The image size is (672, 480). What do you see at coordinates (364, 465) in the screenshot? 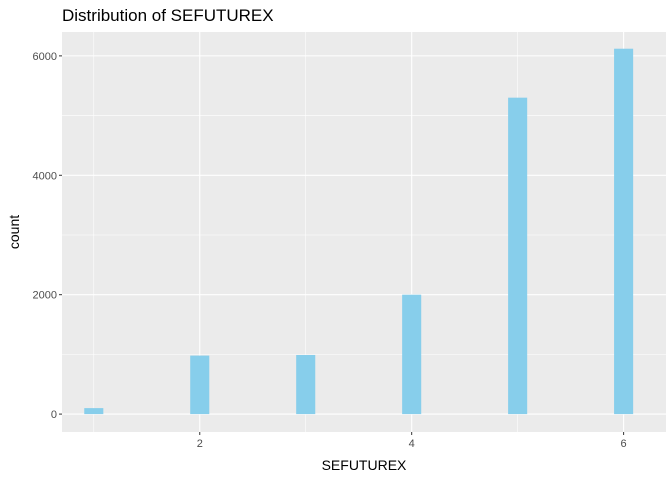
I see `x-axis-title: SEFUTUREX` at bounding box center [364, 465].